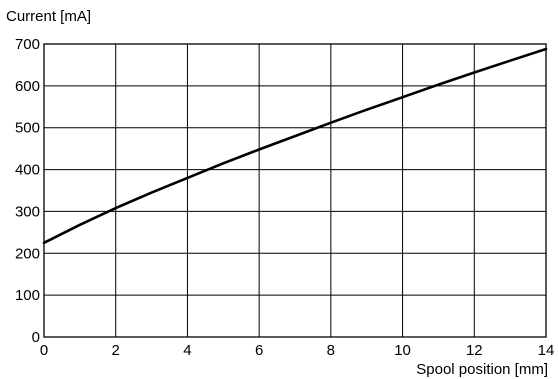 The height and width of the screenshot is (379, 558). What do you see at coordinates (44, 350) in the screenshot?
I see `x-tick-label: 0` at bounding box center [44, 350].